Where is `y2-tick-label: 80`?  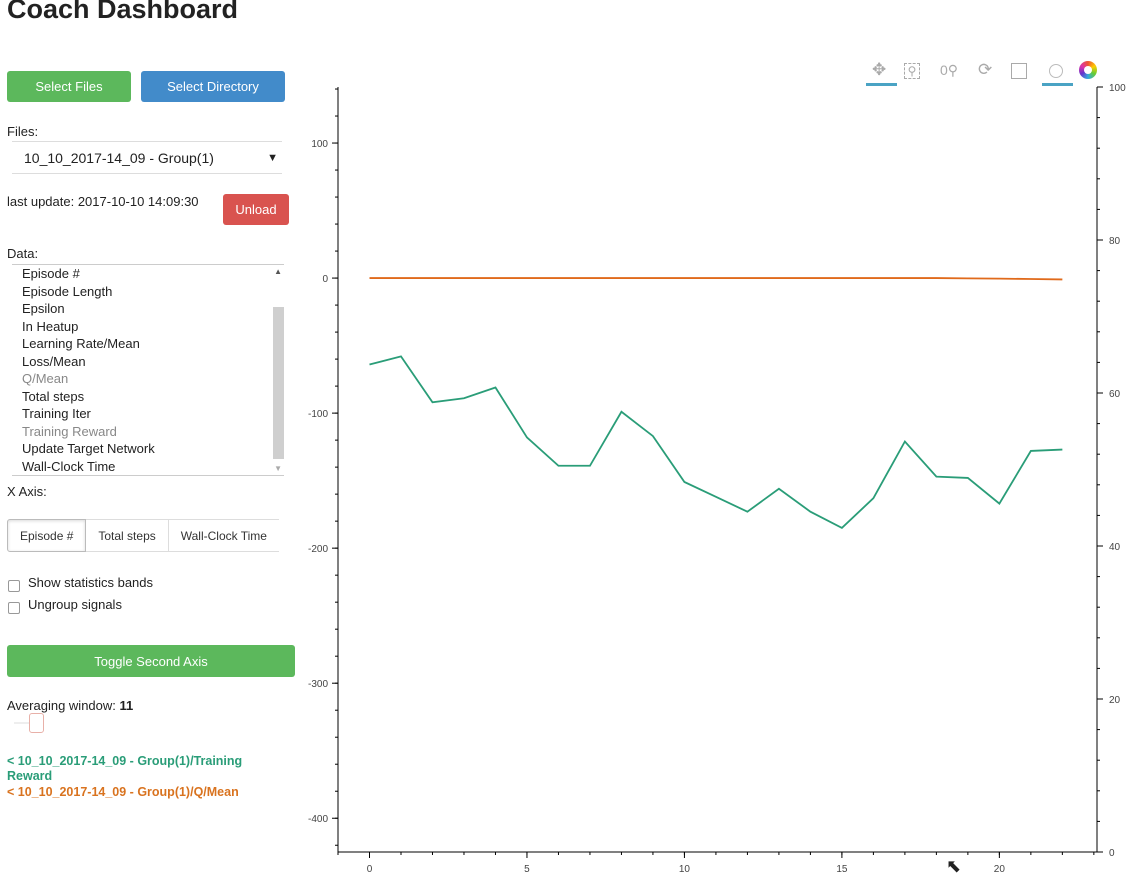 y2-tick-label: 80 is located at coordinates (1115, 241).